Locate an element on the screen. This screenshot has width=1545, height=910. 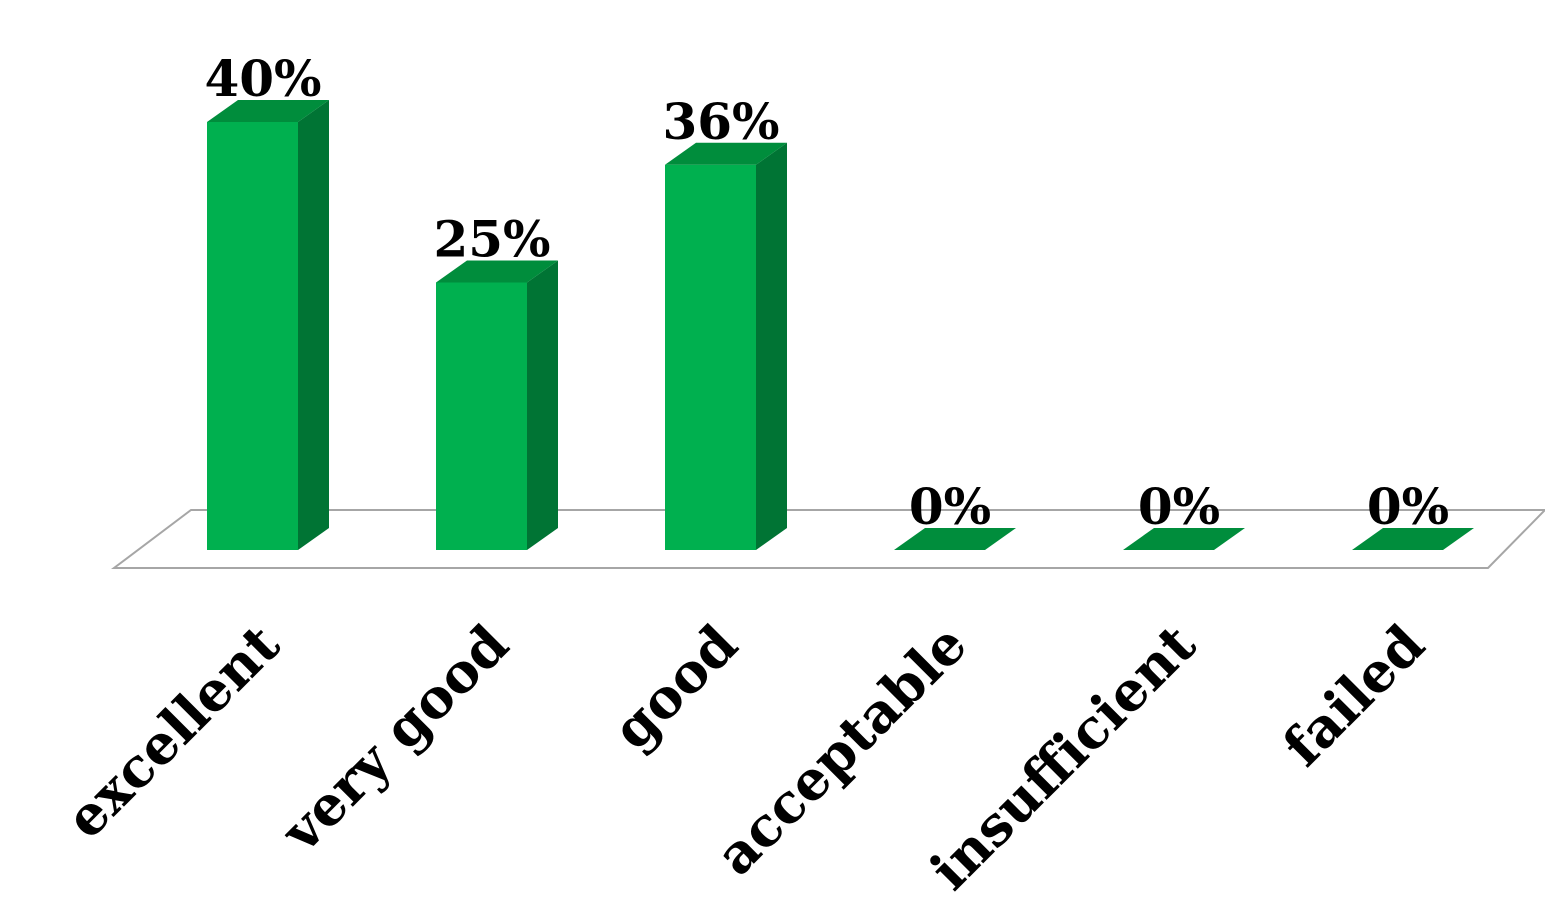
bar-failed is located at coordinates (1413, 539).